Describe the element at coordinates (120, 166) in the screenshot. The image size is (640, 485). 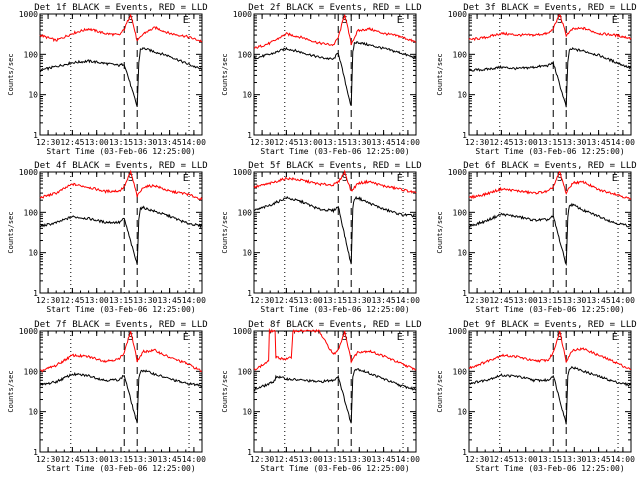
I see `panel-title: Det 4f BLACK = Events, RED = LLD` at that location.